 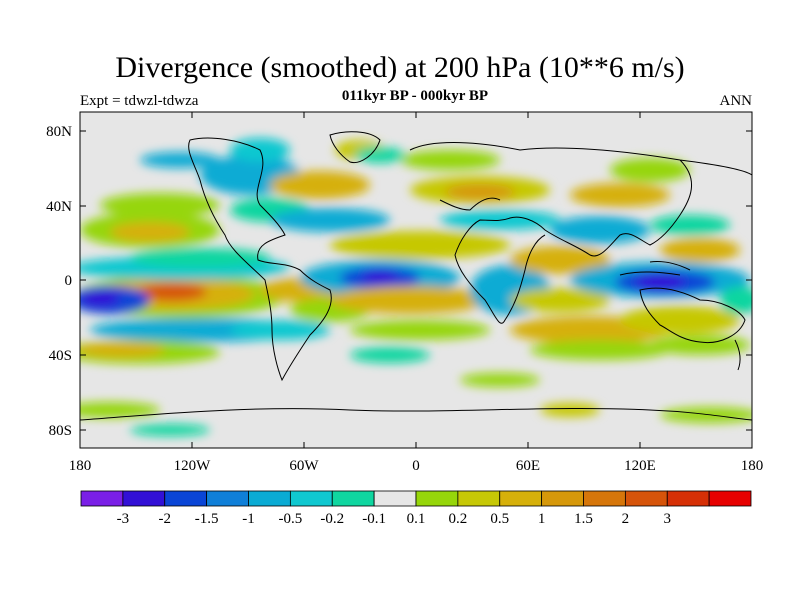 What do you see at coordinates (416, 508) in the screenshot?
I see `colorbar: -3 -2 -1.5 -1 -0.5 -0.2 -0.1 0.1 0.2 0.5 1 1.5 2 3` at bounding box center [416, 508].